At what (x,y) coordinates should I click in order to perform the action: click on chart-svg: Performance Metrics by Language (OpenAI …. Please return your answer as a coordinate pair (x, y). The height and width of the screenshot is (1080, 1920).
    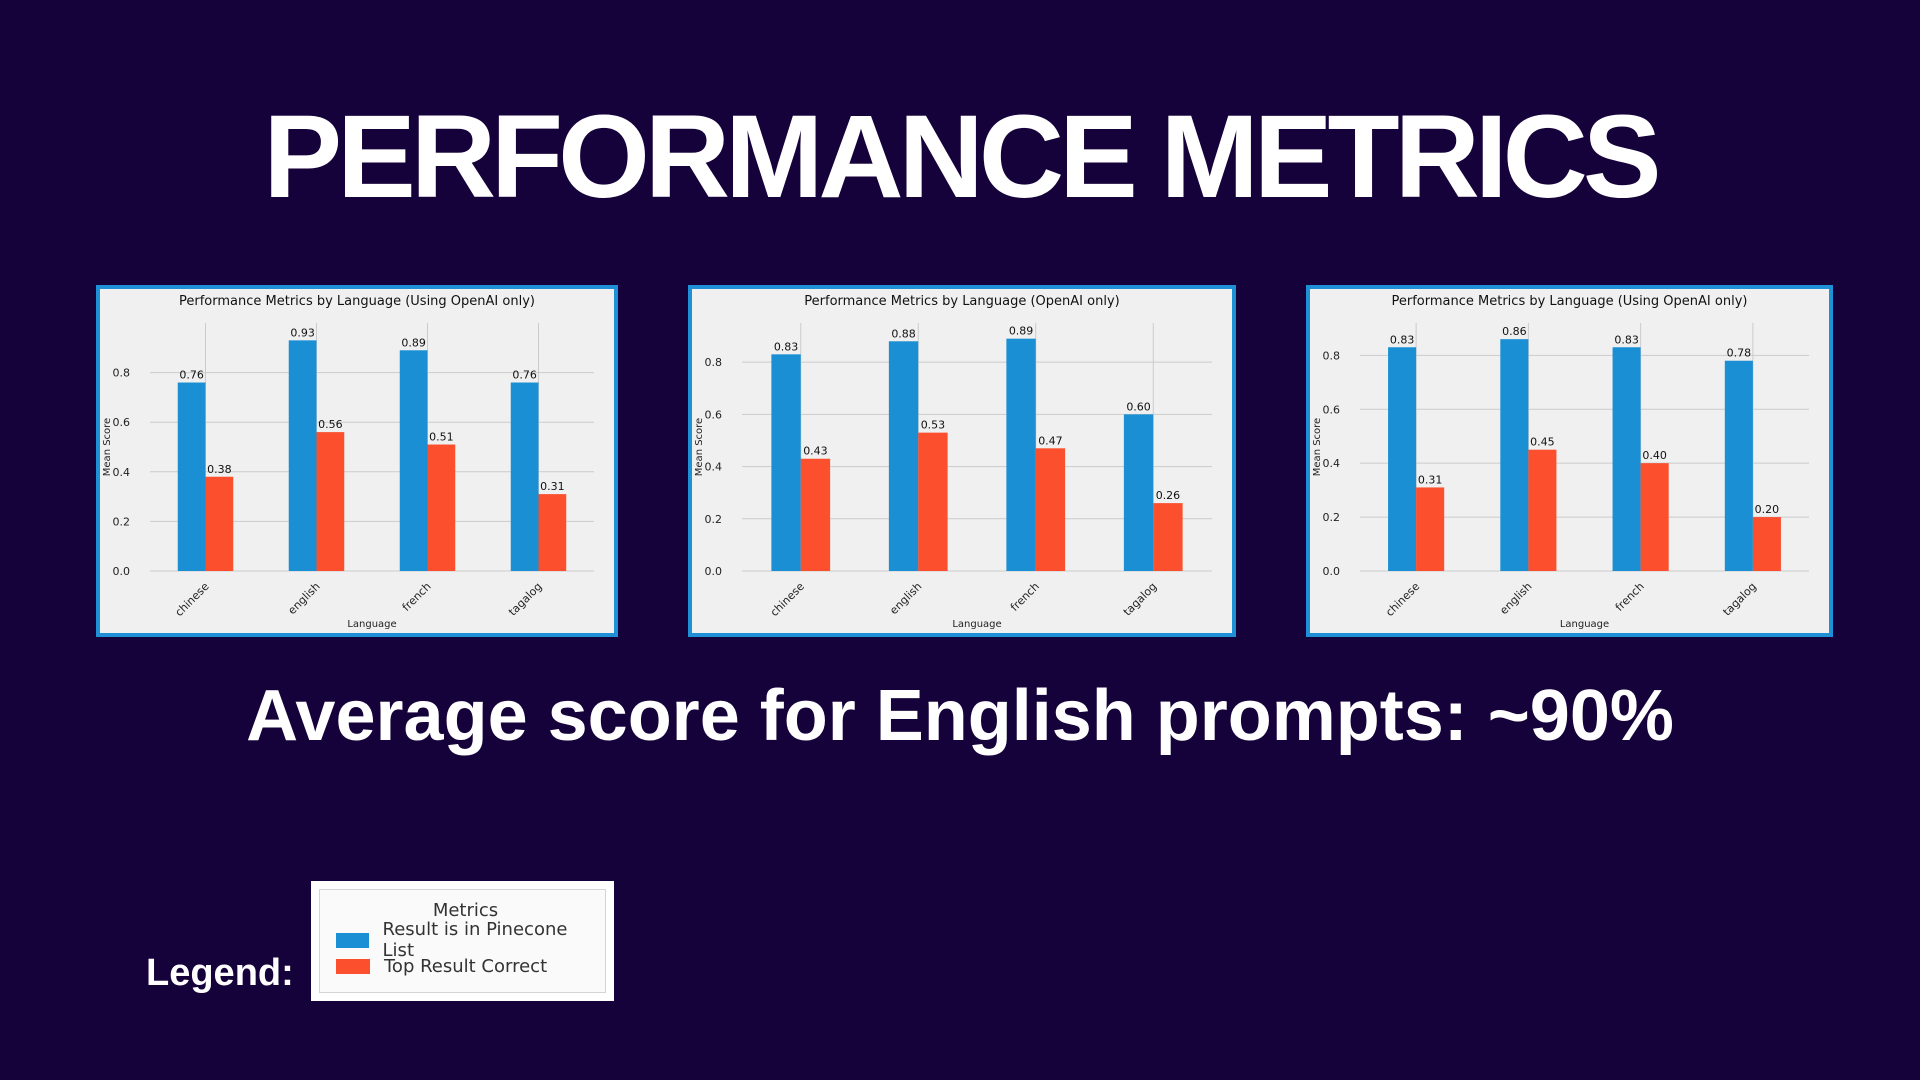
    Looking at the image, I should click on (953, 462).